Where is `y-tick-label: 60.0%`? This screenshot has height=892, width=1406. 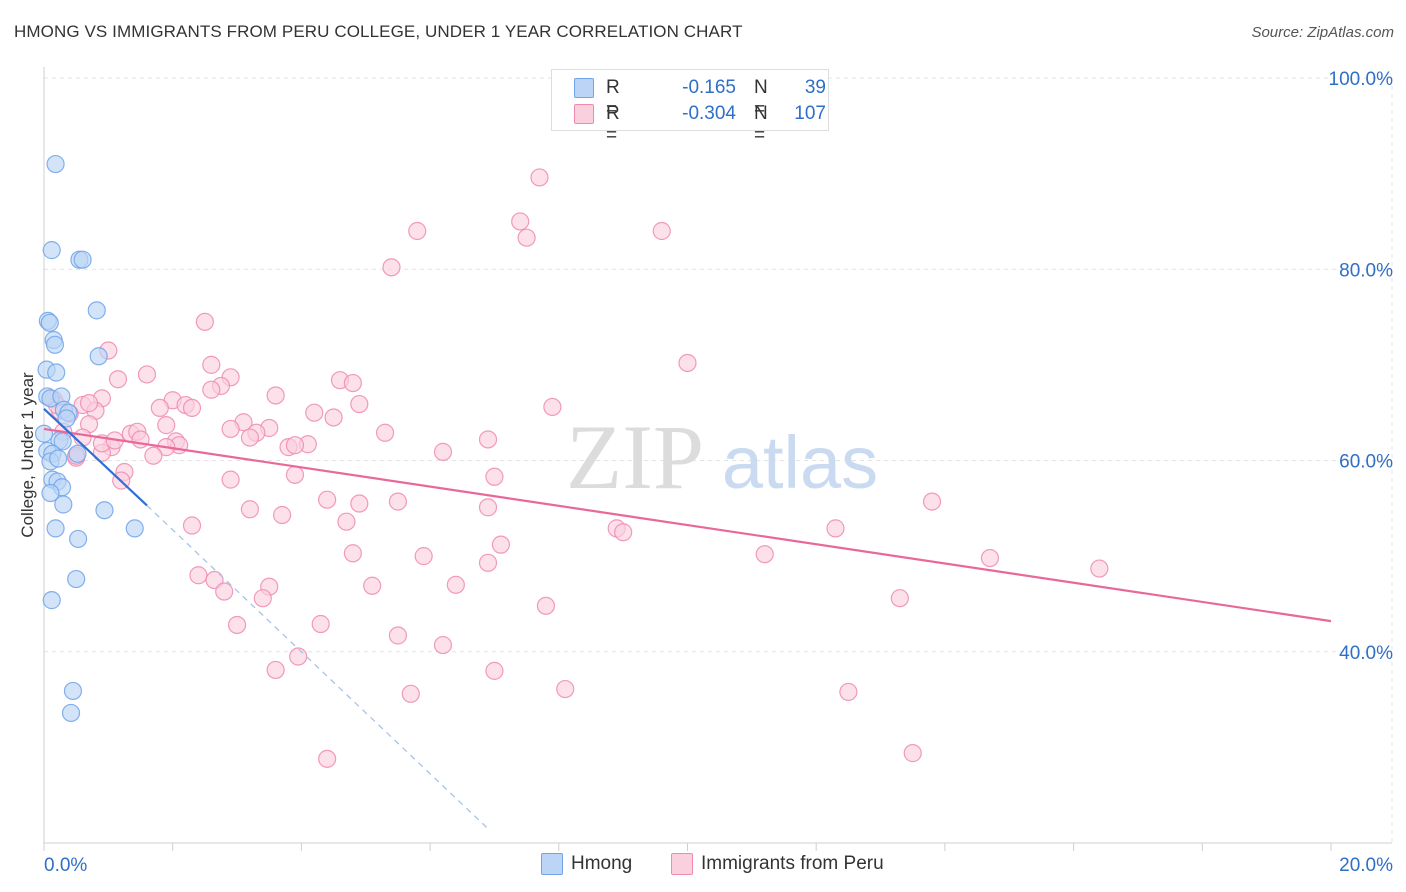 y-tick-label: 60.0% is located at coordinates (1366, 462).